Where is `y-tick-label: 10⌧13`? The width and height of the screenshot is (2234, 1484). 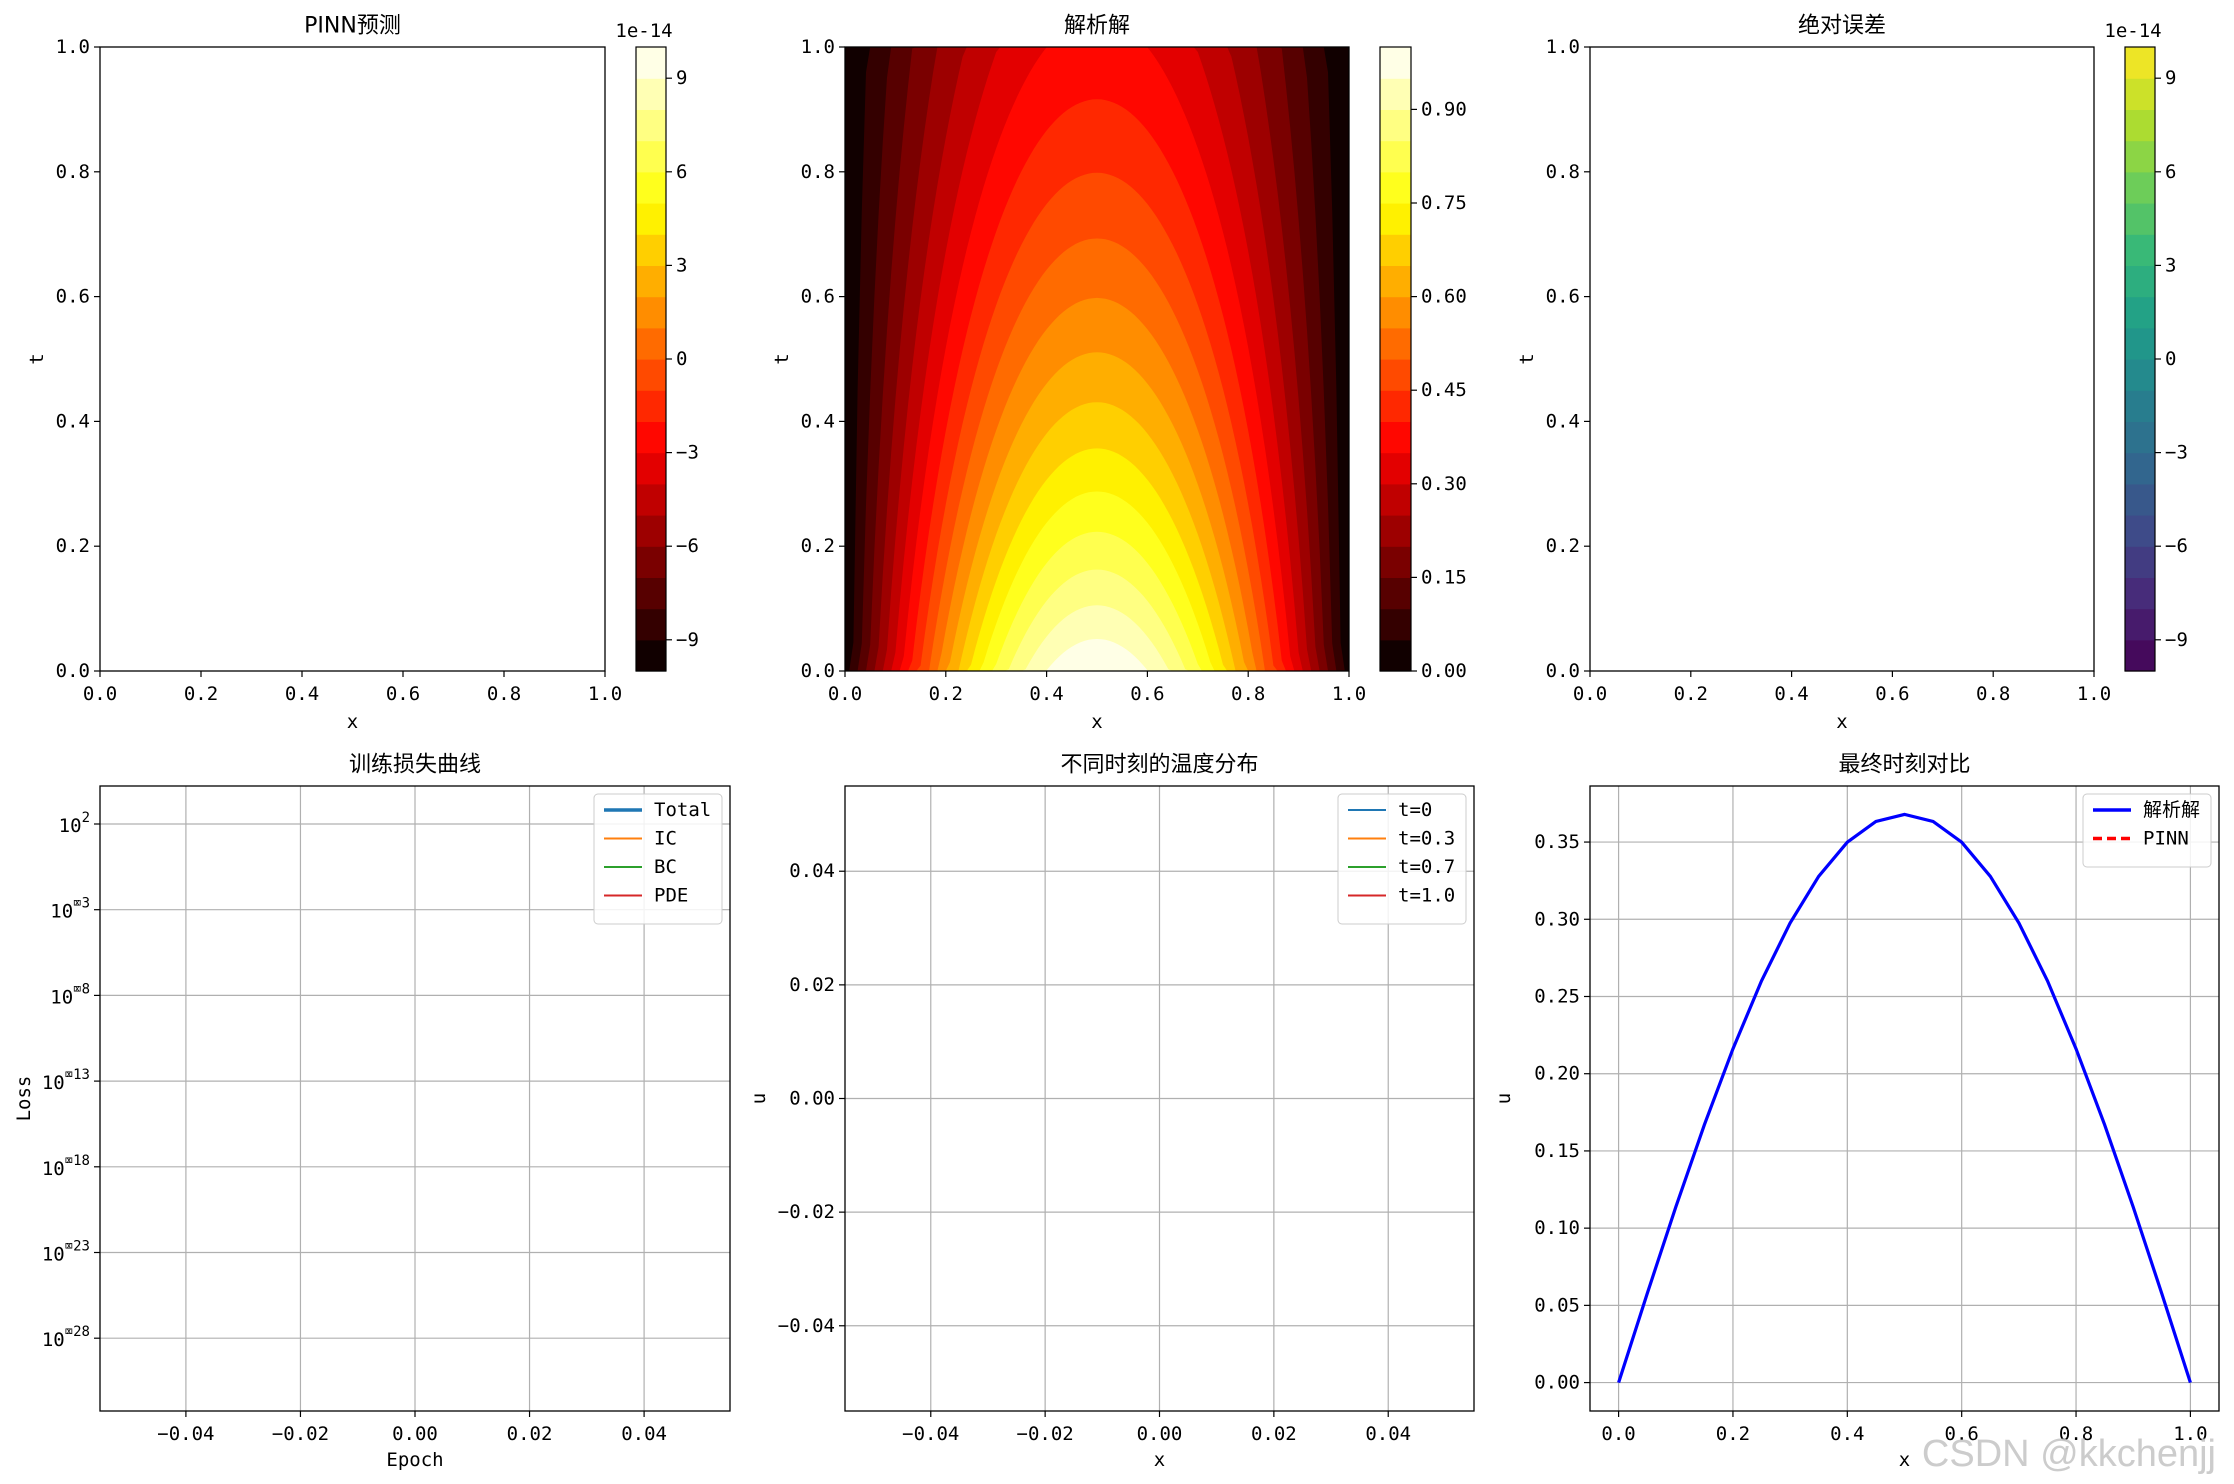
y-tick-label: 10⌧13 is located at coordinates (66, 1080).